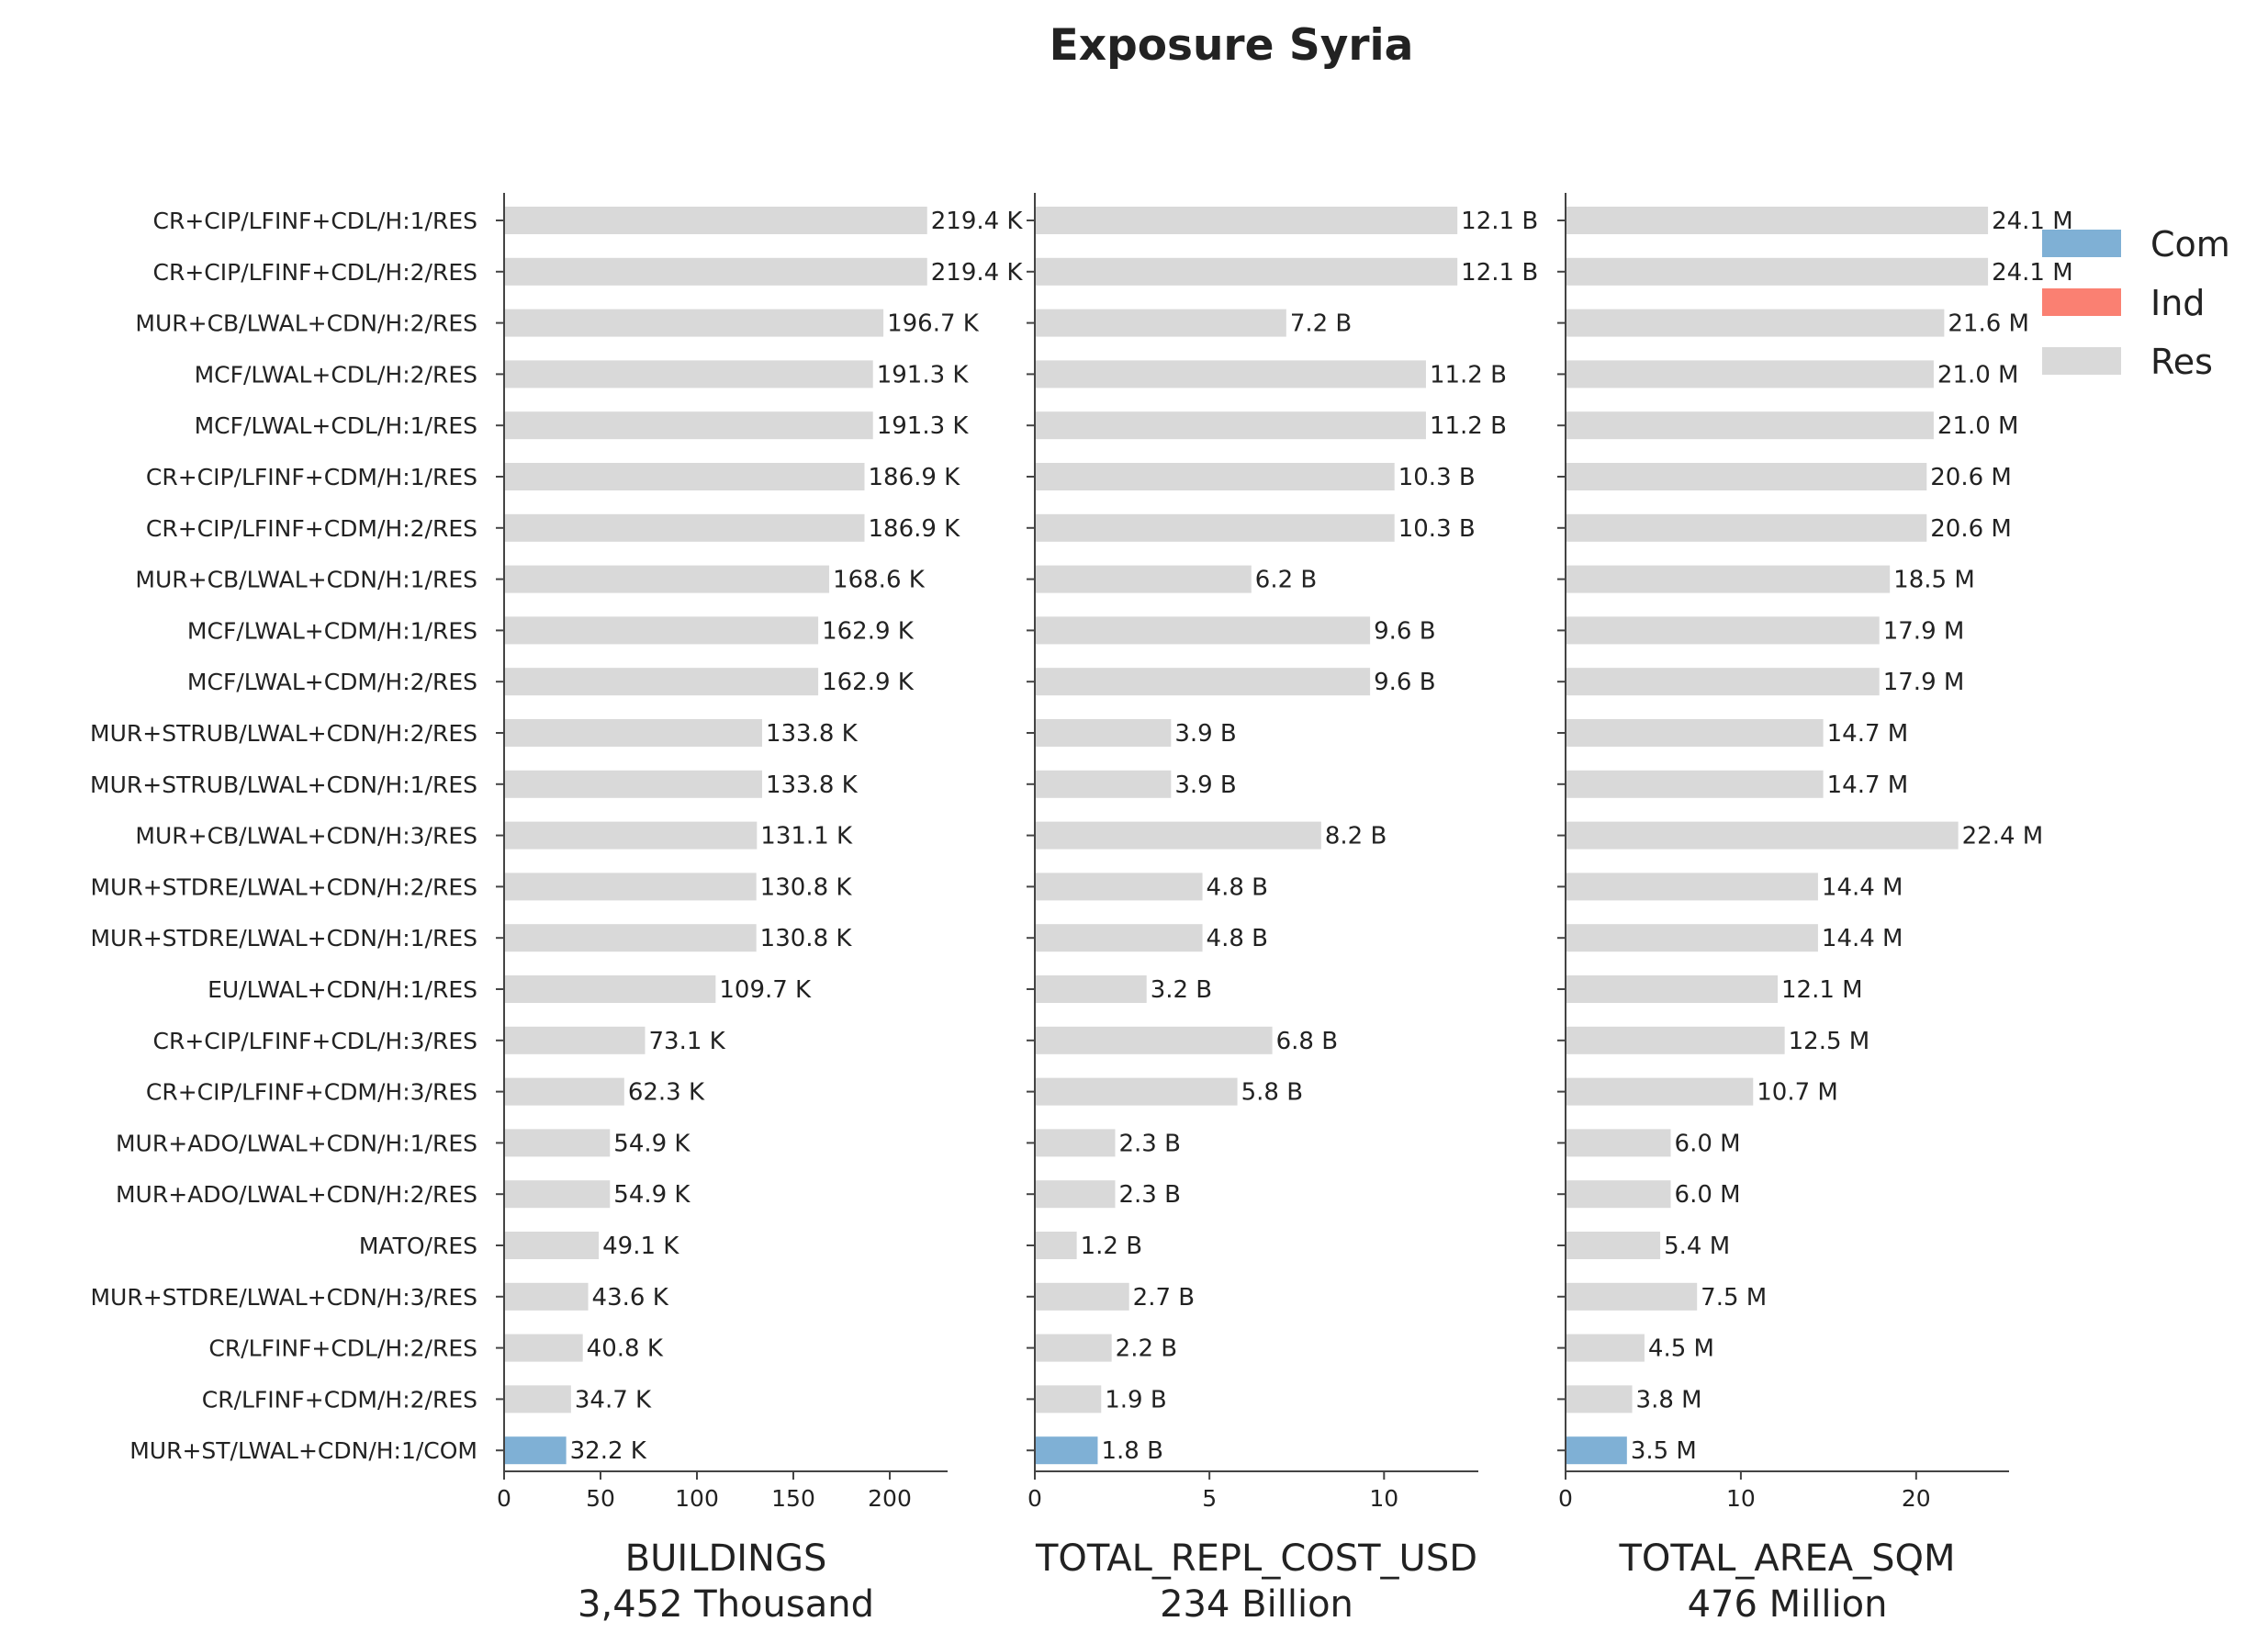 The width and height of the screenshot is (2268, 1644). Describe the element at coordinates (296, 1194) in the screenshot. I see `category-label: MUR+ADO/LWAL+CDN/H:2/RES` at that location.